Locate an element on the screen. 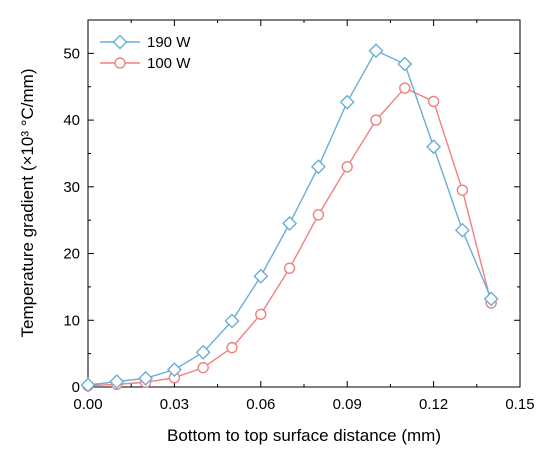 This screenshot has width=550, height=455. legend-label-190w: 190 W is located at coordinates (169, 42).